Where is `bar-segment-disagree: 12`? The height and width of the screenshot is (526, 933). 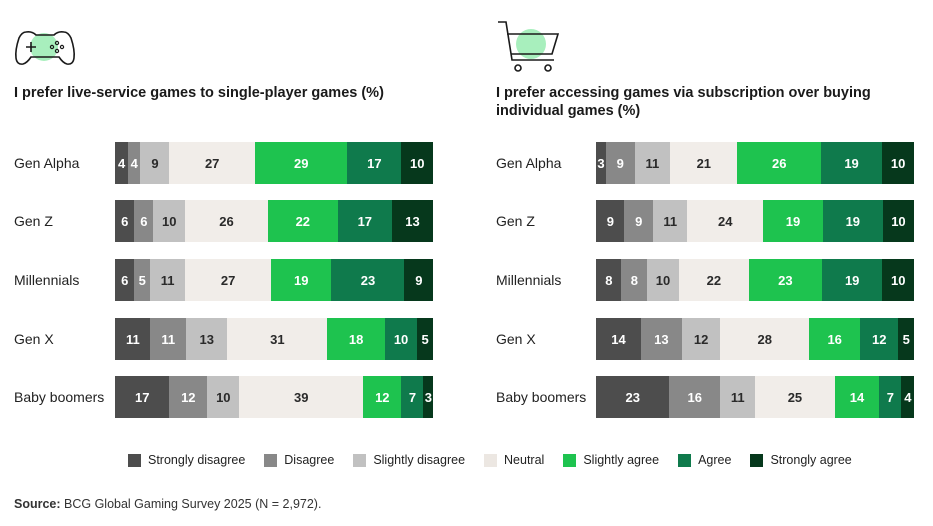 bar-segment-disagree: 12 is located at coordinates (188, 397).